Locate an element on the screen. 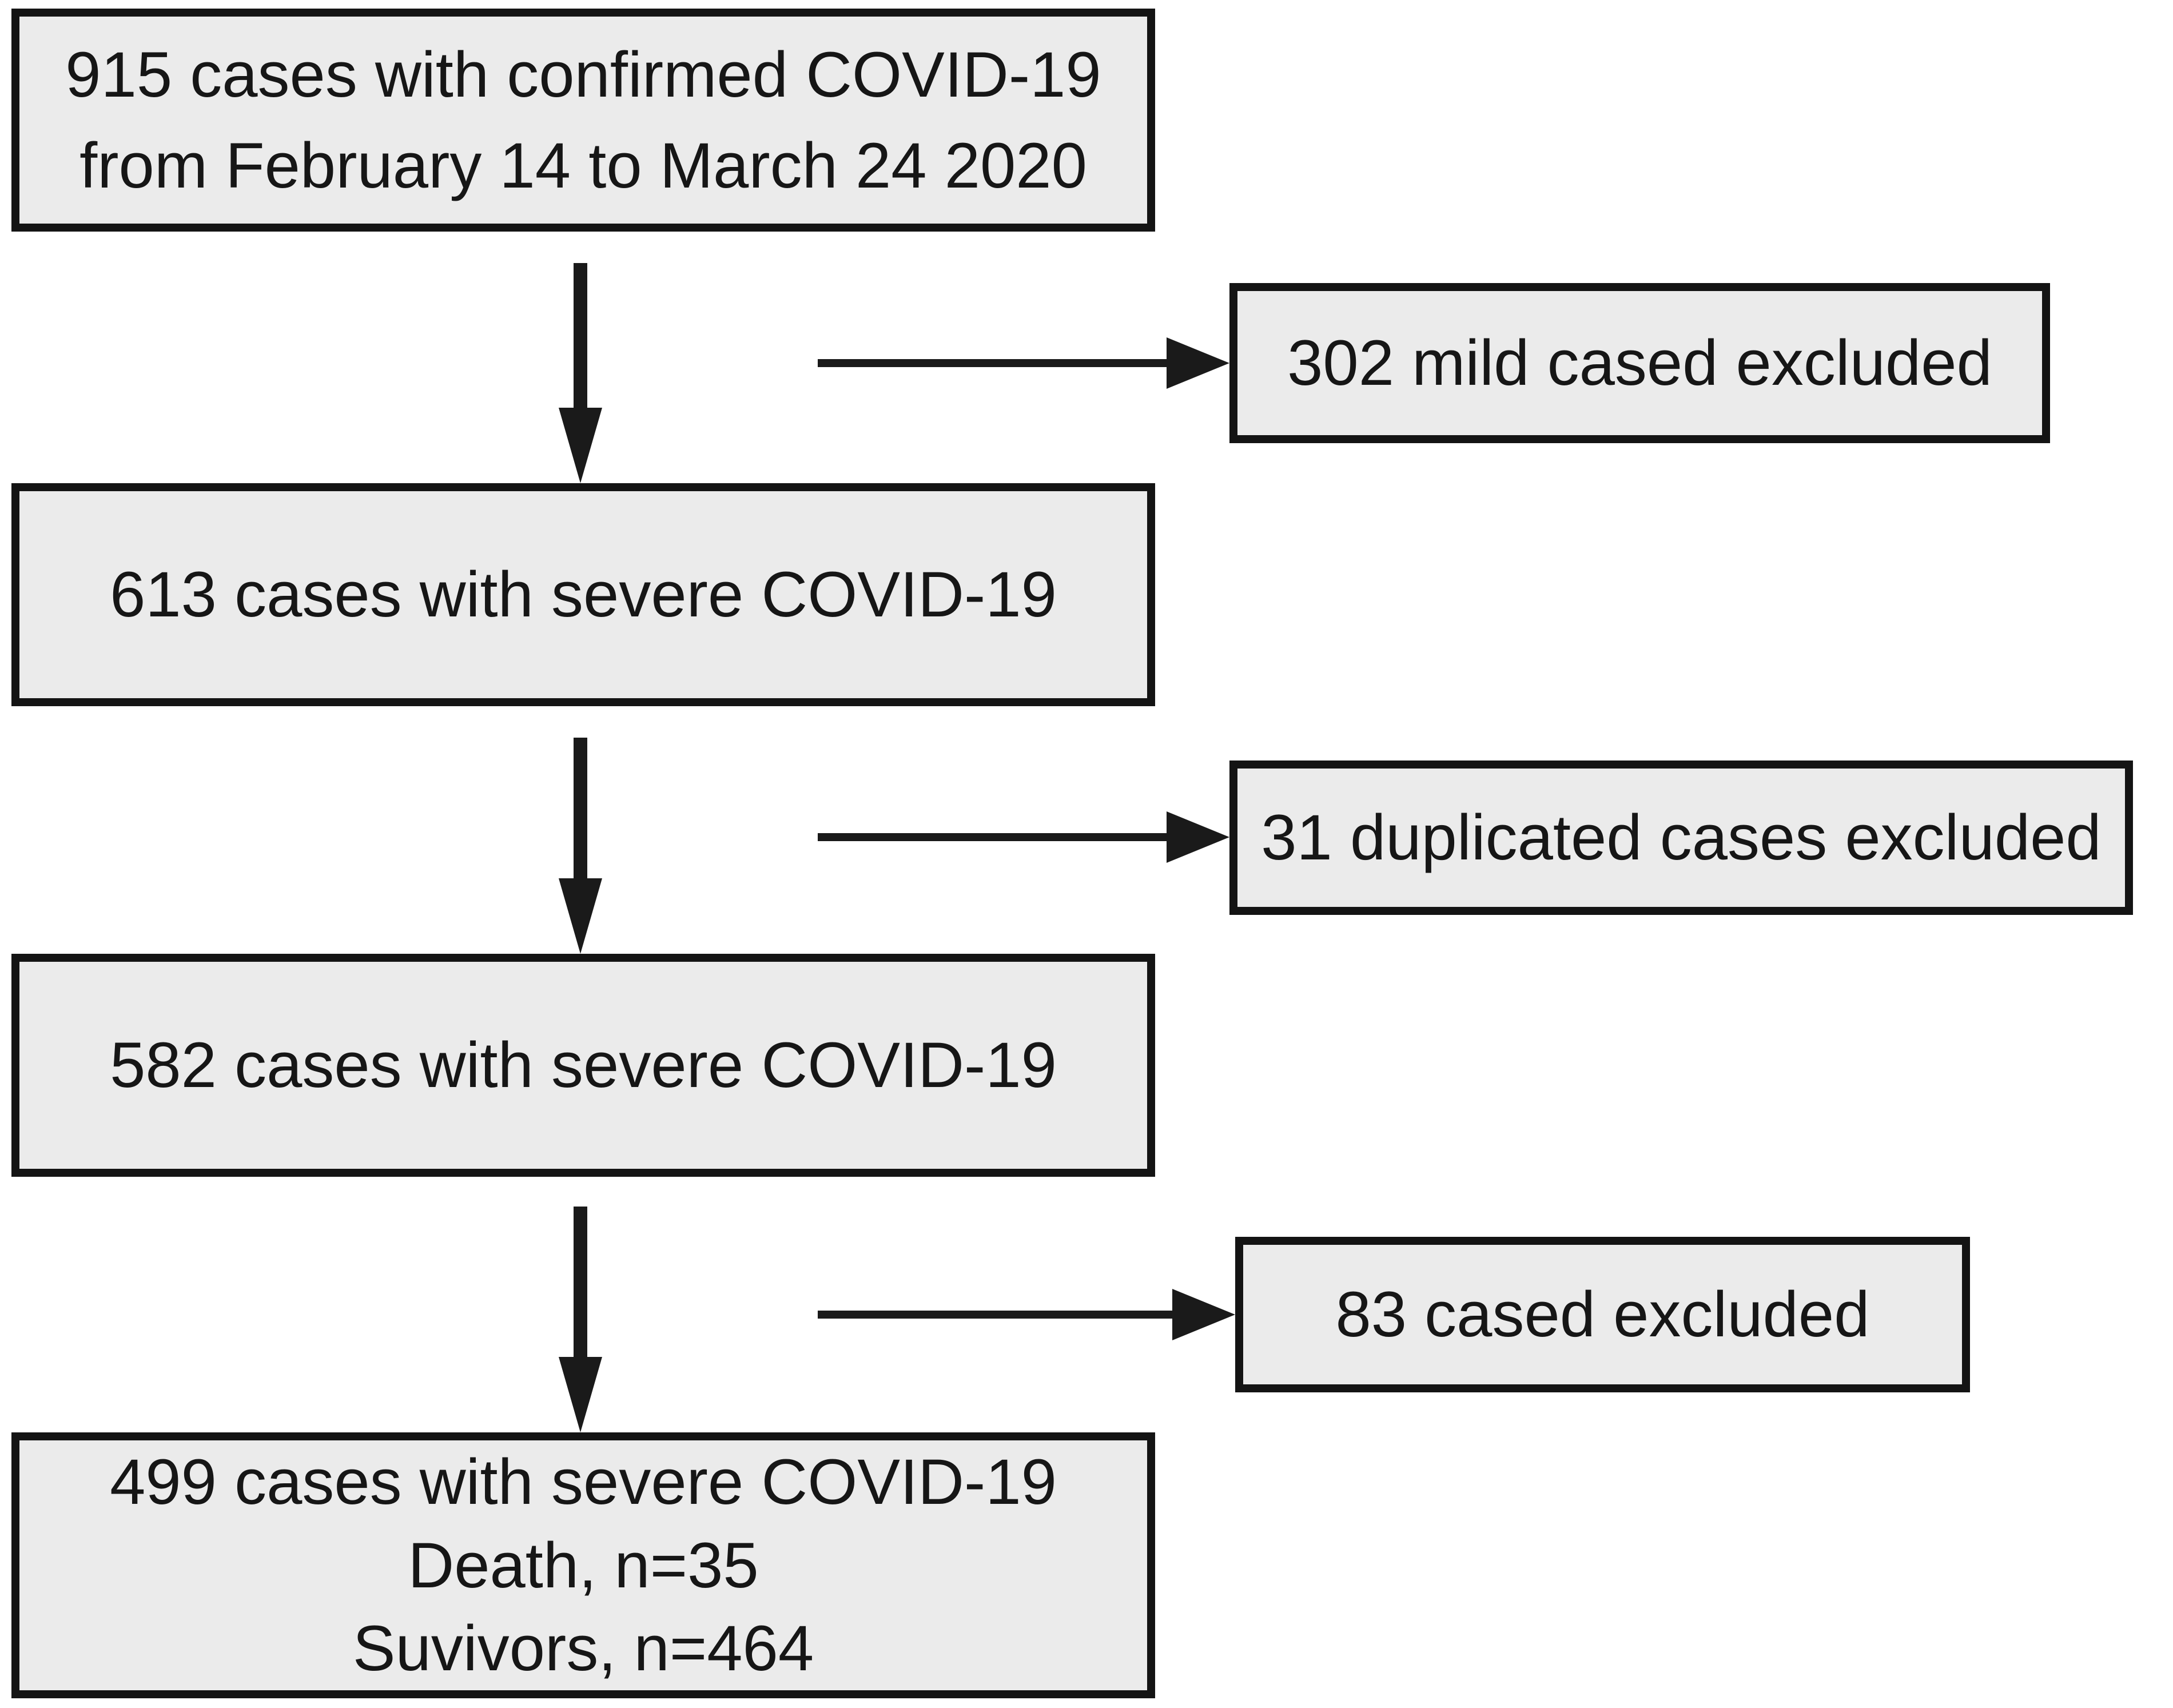  node-text-line: Death, n=35 is located at coordinates (584, 1565).